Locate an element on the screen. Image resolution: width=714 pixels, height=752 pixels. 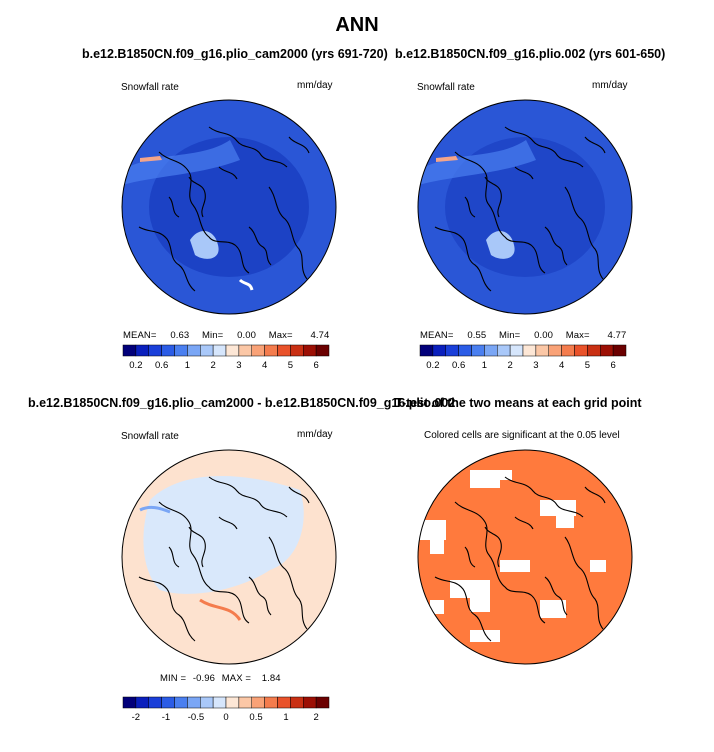
panel-1-map is located at coordinates (229, 207).